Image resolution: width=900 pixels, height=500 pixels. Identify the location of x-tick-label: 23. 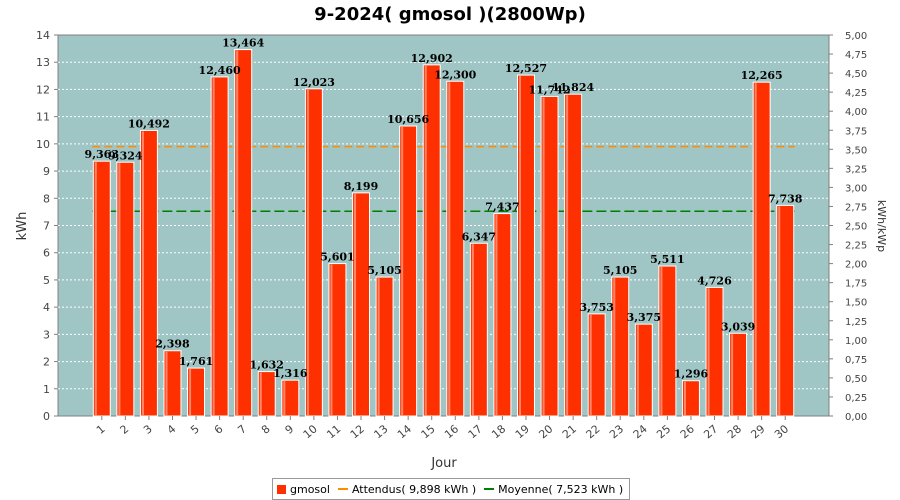
(616, 431).